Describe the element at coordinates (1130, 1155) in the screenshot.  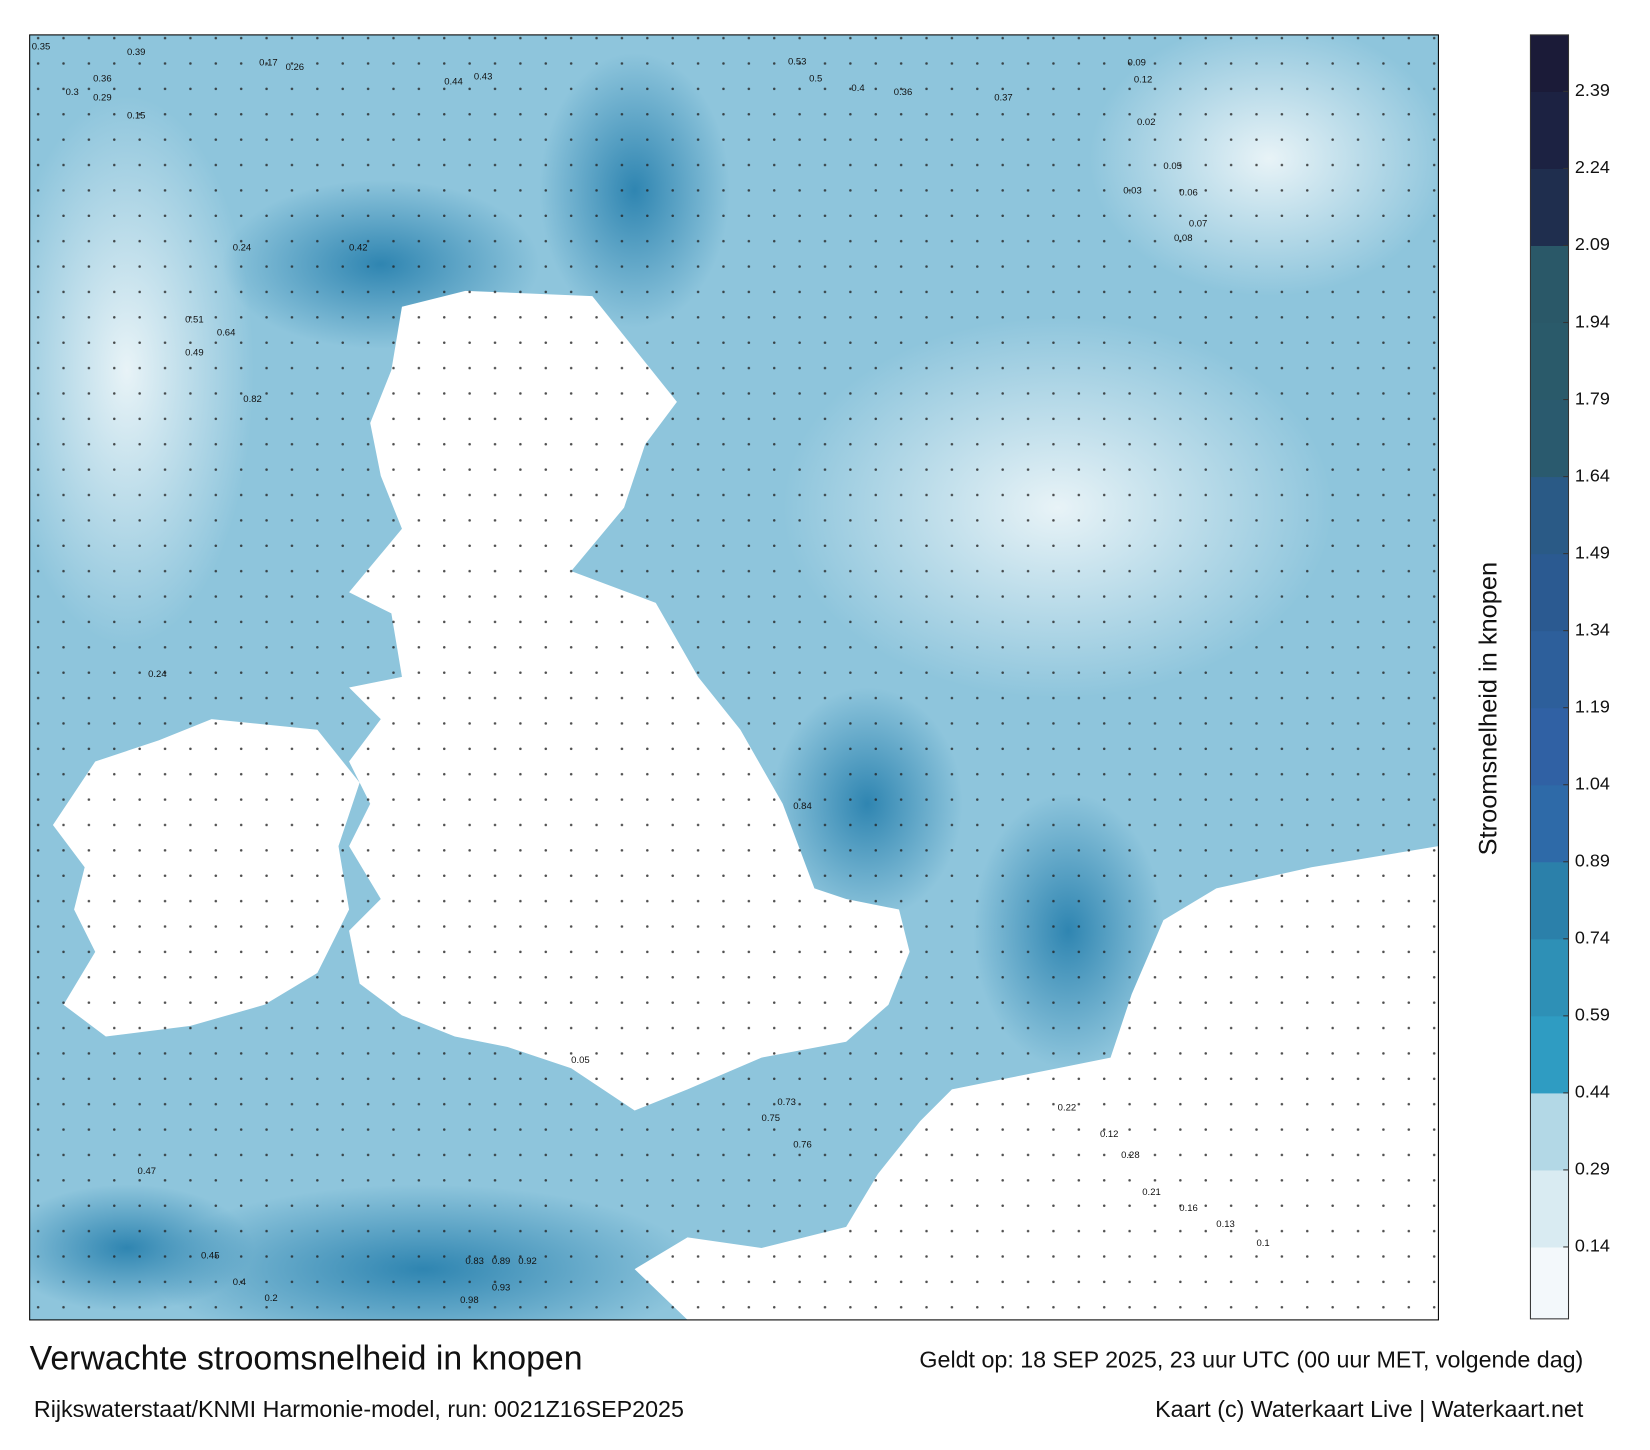
I see `value-label: 0.28` at that location.